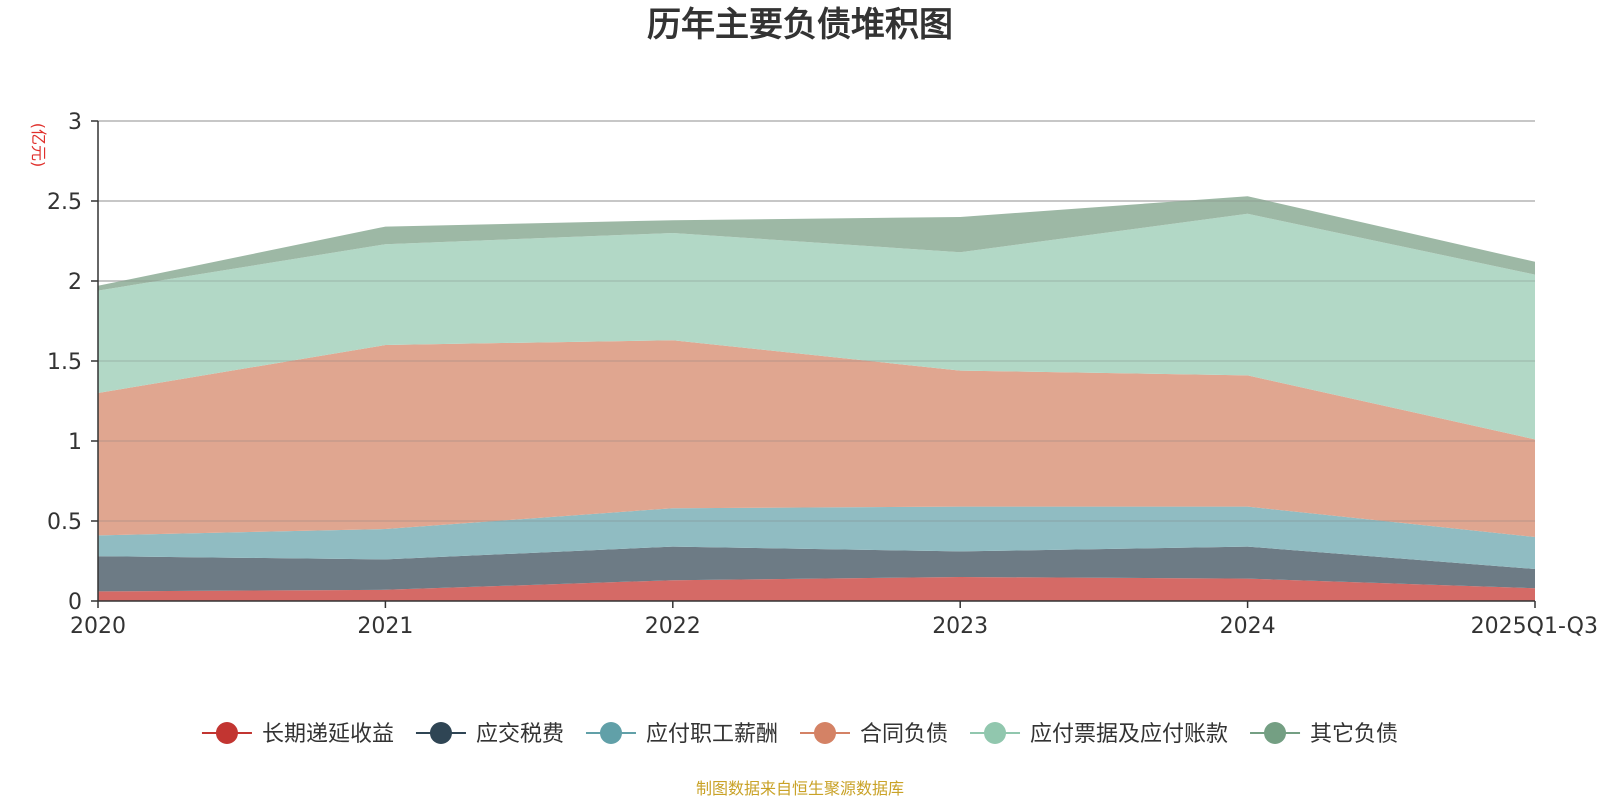 This screenshot has height=800, width=1600. What do you see at coordinates (800, 25) in the screenshot?
I see `chart-title: 历年主要负债堆积图` at bounding box center [800, 25].